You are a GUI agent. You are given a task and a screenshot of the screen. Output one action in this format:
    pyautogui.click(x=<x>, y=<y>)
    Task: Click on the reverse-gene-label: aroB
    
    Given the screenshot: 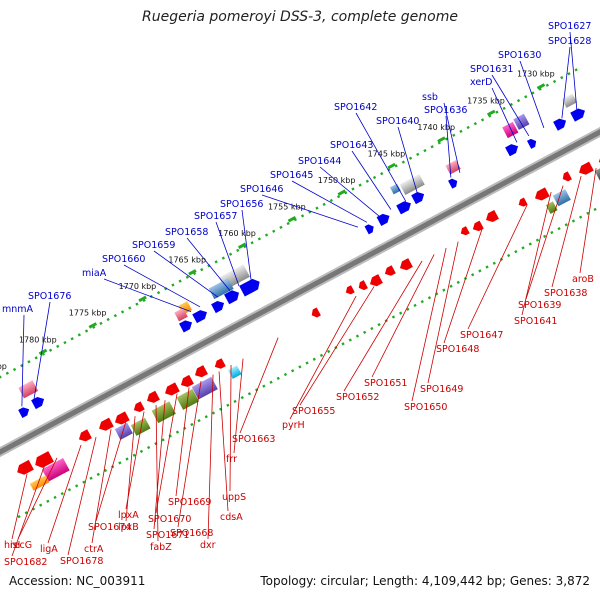 What is the action you would take?
    pyautogui.click(x=583, y=279)
    